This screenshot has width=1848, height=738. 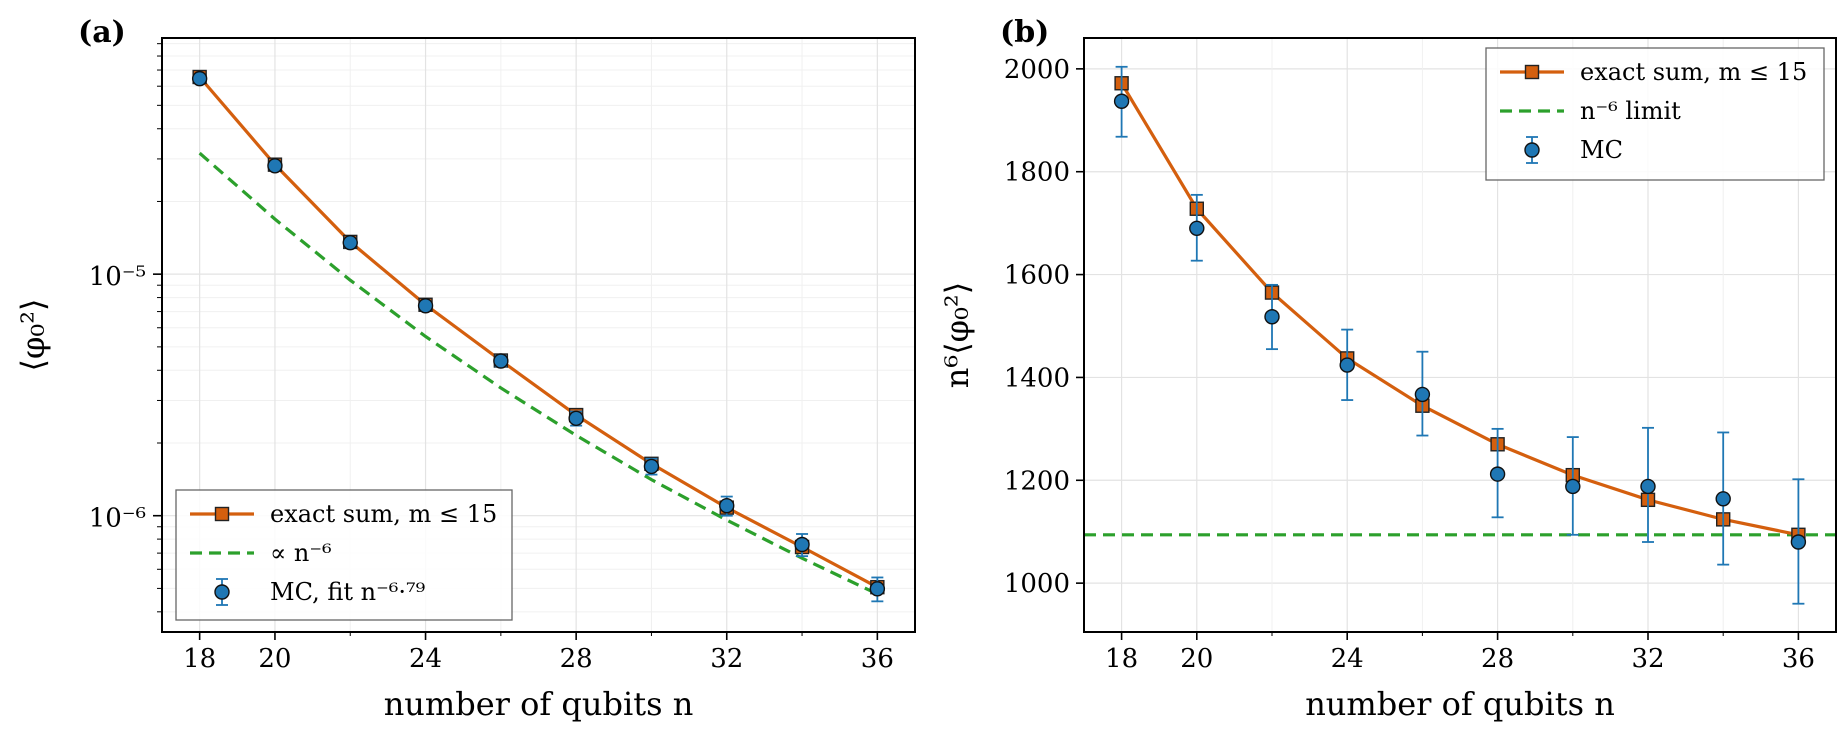 What do you see at coordinates (1601, 150) in the screenshot?
I see `legend-entry-label: MC` at bounding box center [1601, 150].